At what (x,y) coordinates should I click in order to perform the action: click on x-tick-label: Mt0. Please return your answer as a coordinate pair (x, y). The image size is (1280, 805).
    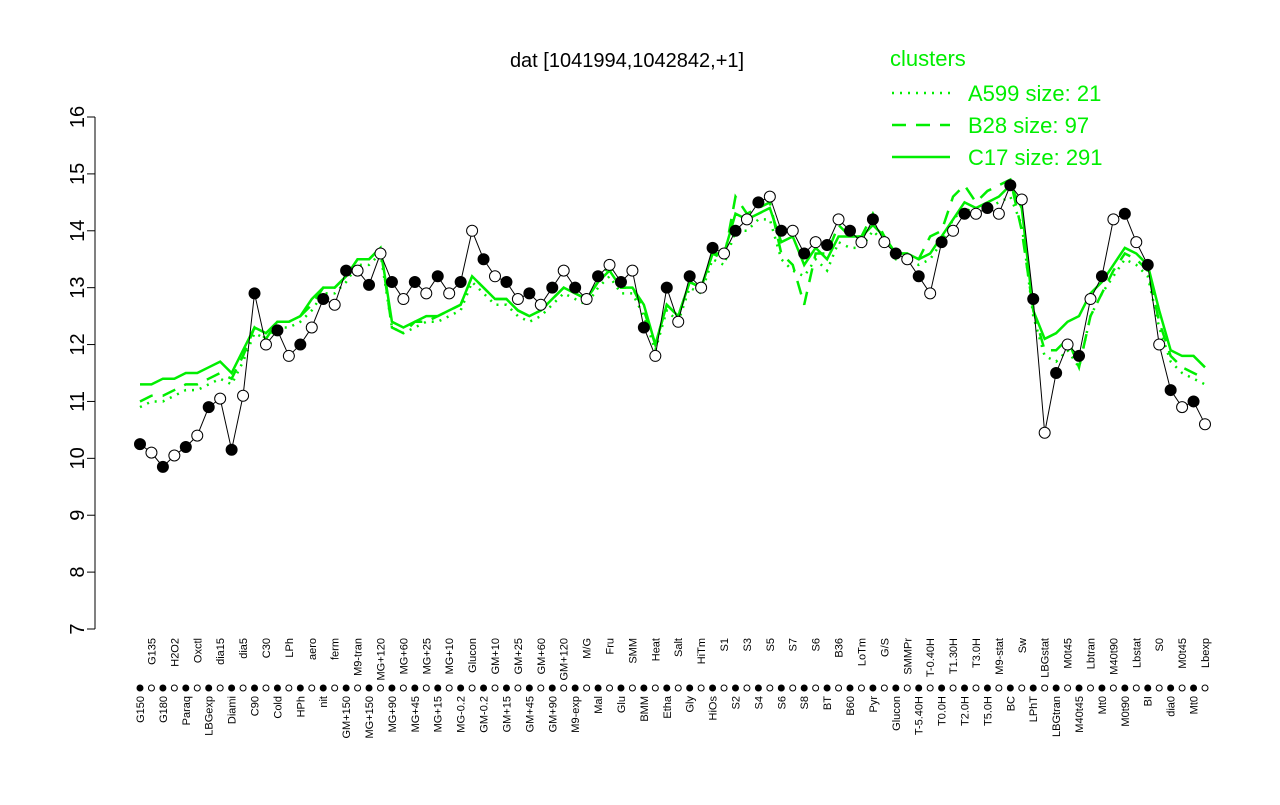
    Looking at the image, I should click on (1103, 705).